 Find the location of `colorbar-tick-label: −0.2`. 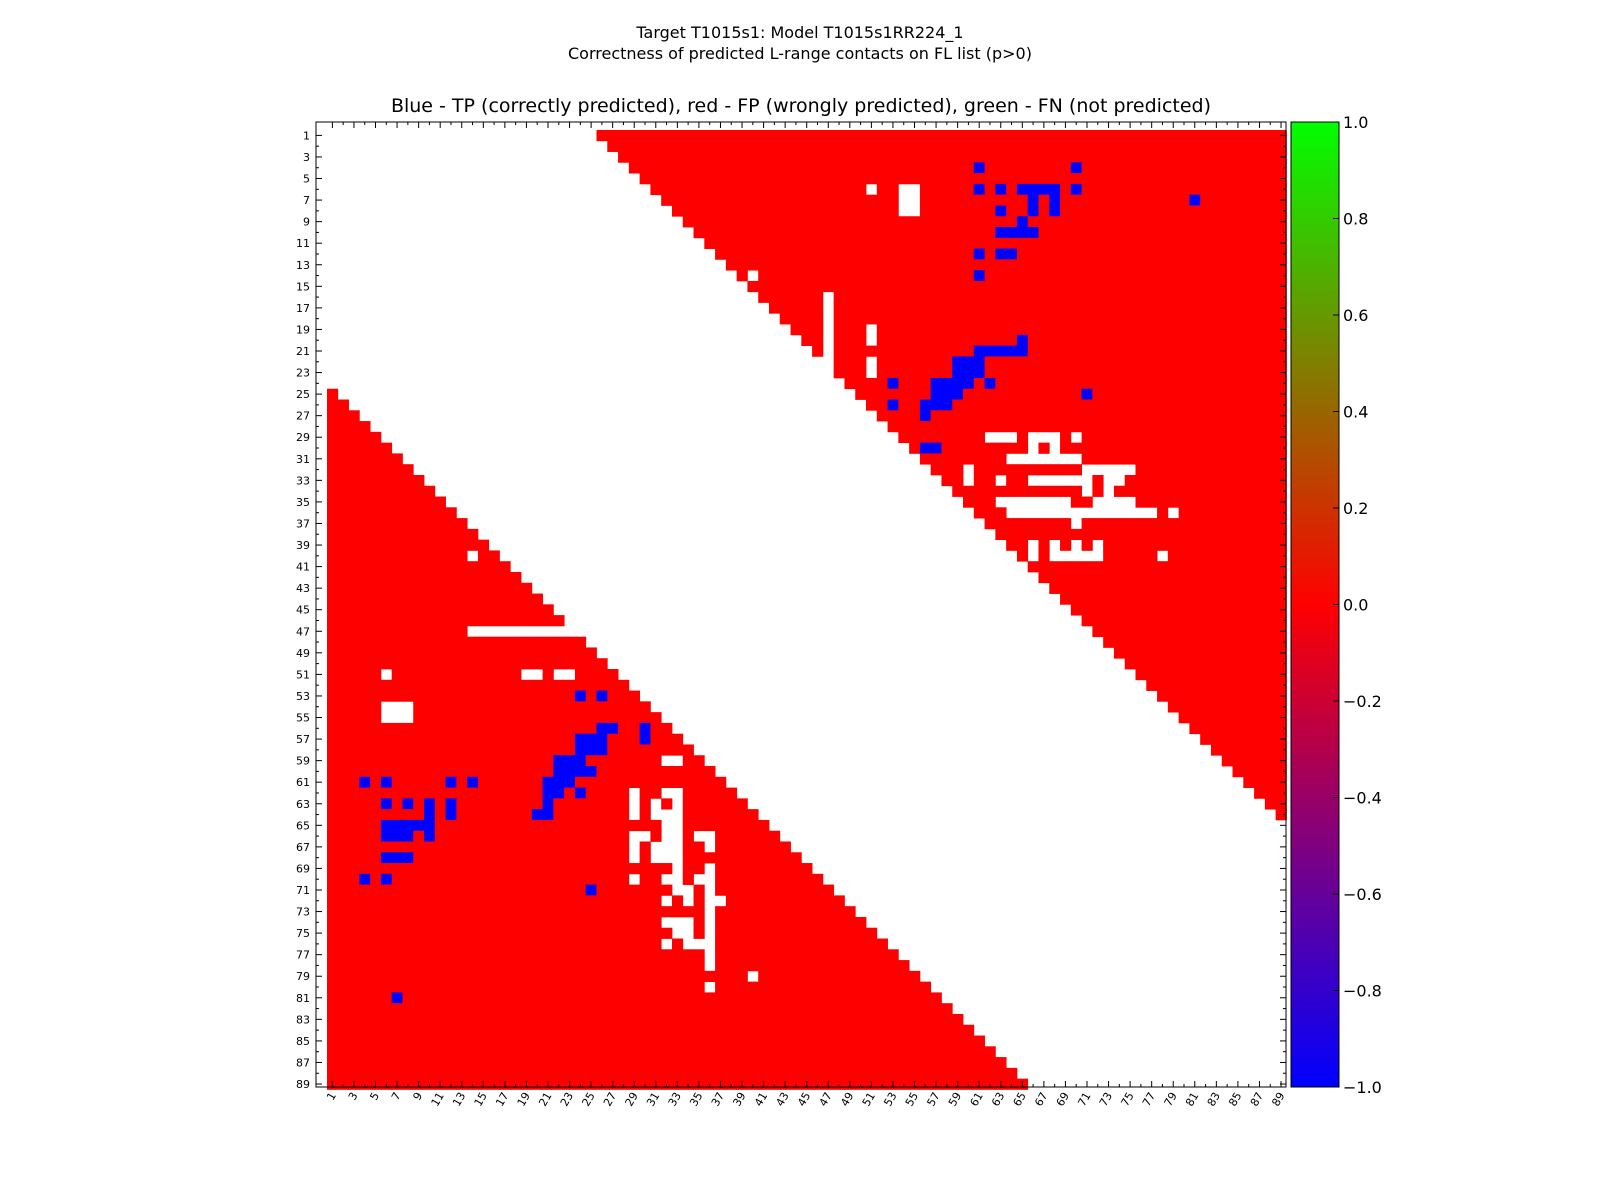

colorbar-tick-label: −0.2 is located at coordinates (1362, 701).